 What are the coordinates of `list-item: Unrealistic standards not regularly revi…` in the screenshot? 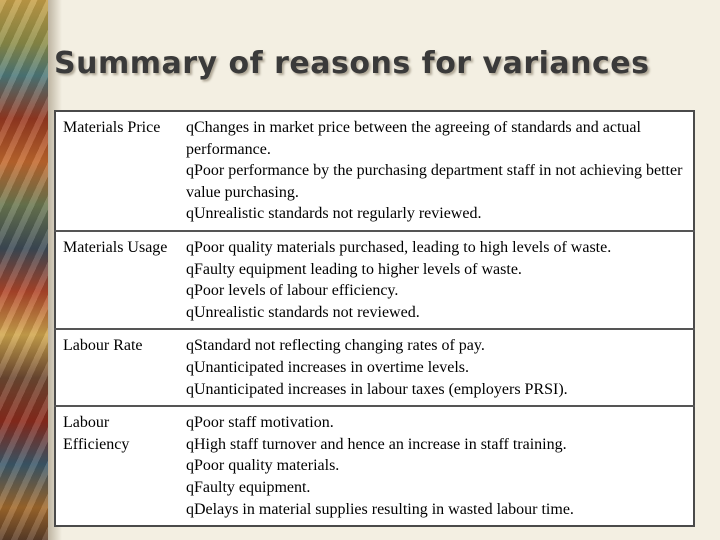 It's located at (436, 214).